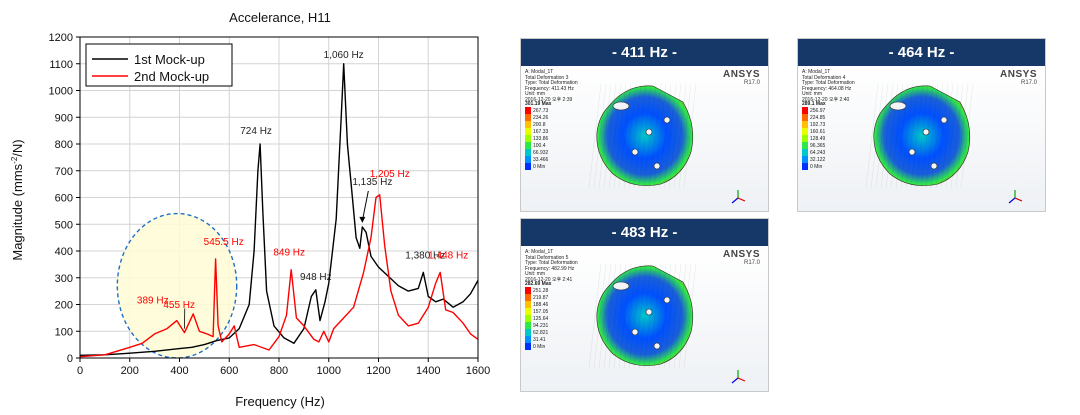  Describe the element at coordinates (818, 159) in the screenshot. I see `colorbar-label: 32.122` at that location.